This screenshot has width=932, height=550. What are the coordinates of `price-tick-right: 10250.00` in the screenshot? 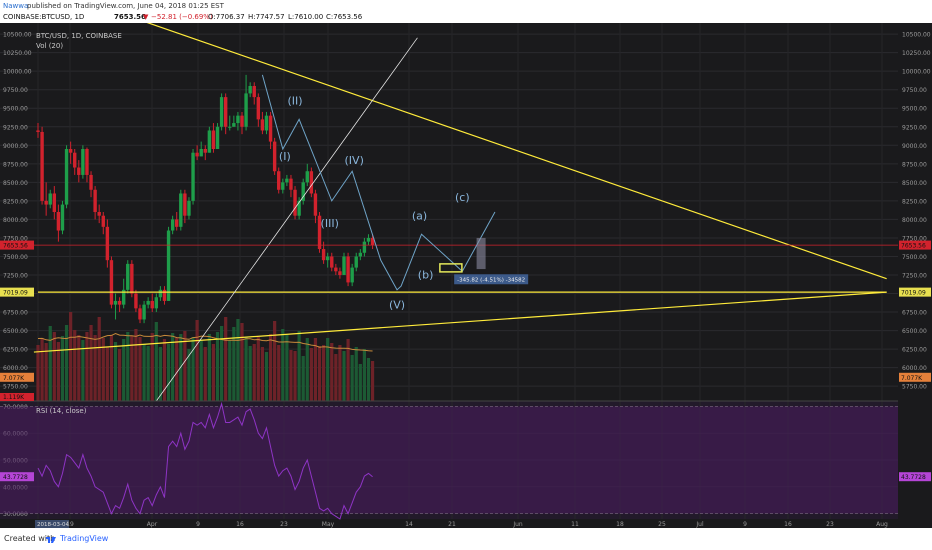 It's located at (916, 53).